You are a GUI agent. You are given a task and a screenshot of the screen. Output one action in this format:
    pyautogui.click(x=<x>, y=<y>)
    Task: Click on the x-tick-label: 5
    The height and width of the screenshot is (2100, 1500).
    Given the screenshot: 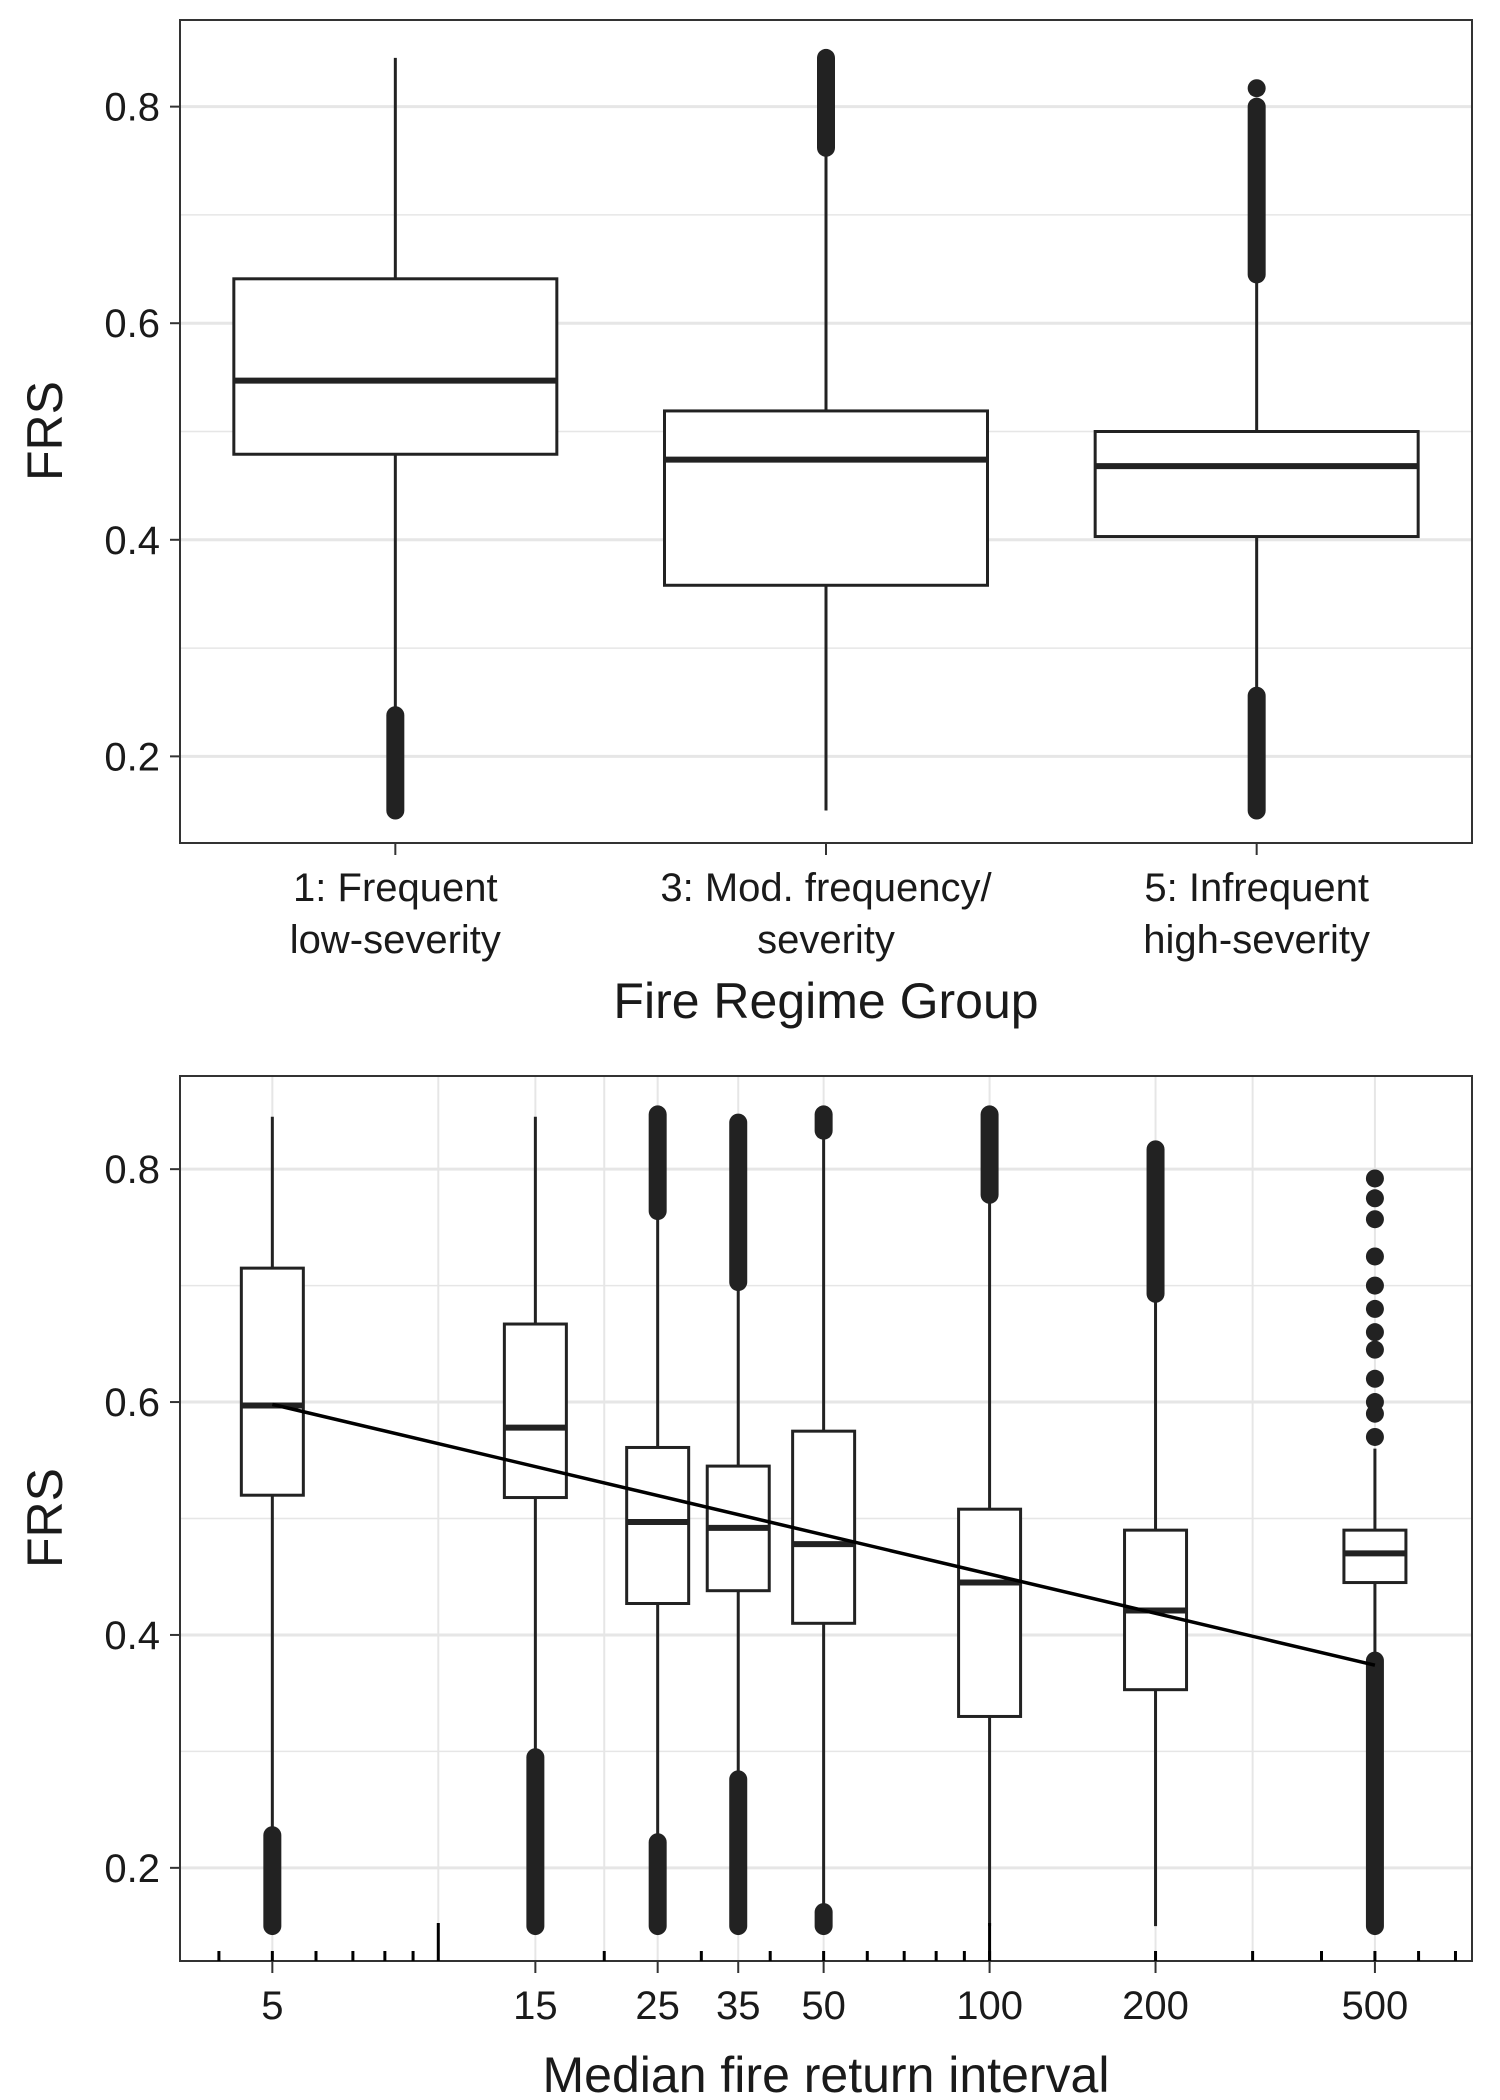 What is the action you would take?
    pyautogui.click(x=272, y=2006)
    